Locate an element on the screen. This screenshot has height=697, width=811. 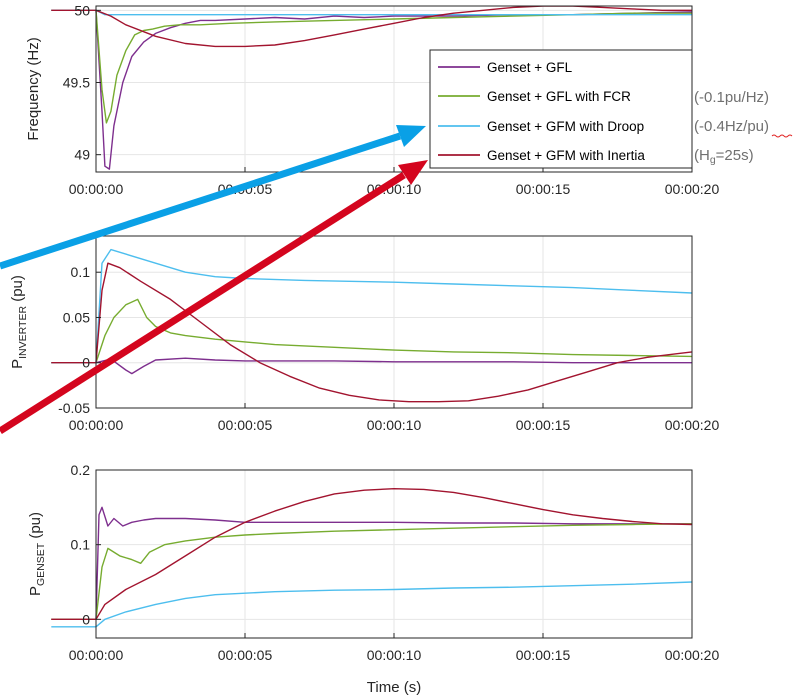
arrow-inertia-head is located at coordinates (413, 172).